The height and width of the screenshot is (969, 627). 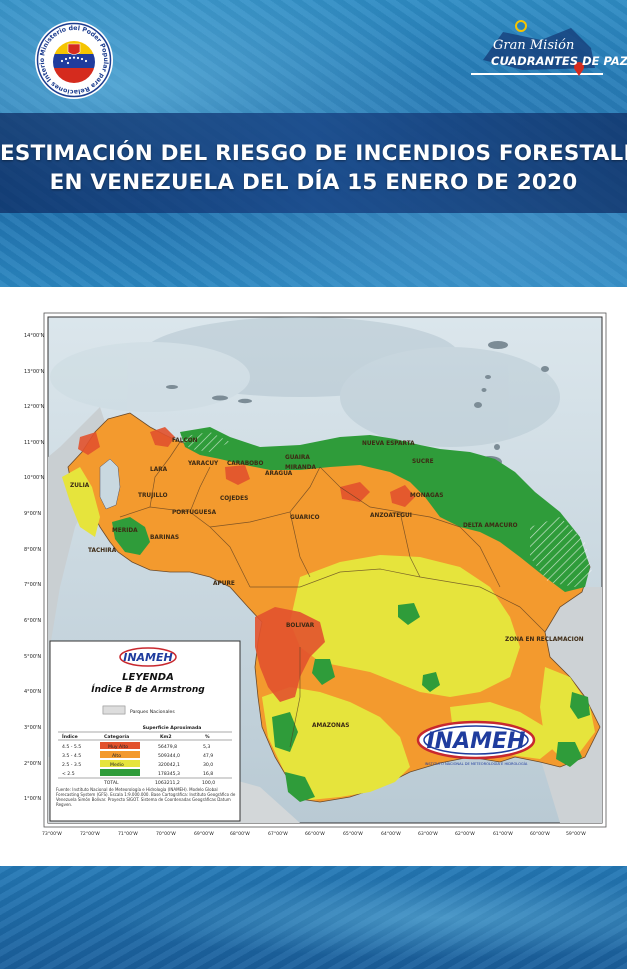 What do you see at coordinates (185, 441) in the screenshot?
I see `state-label: FALCON` at bounding box center [185, 441].